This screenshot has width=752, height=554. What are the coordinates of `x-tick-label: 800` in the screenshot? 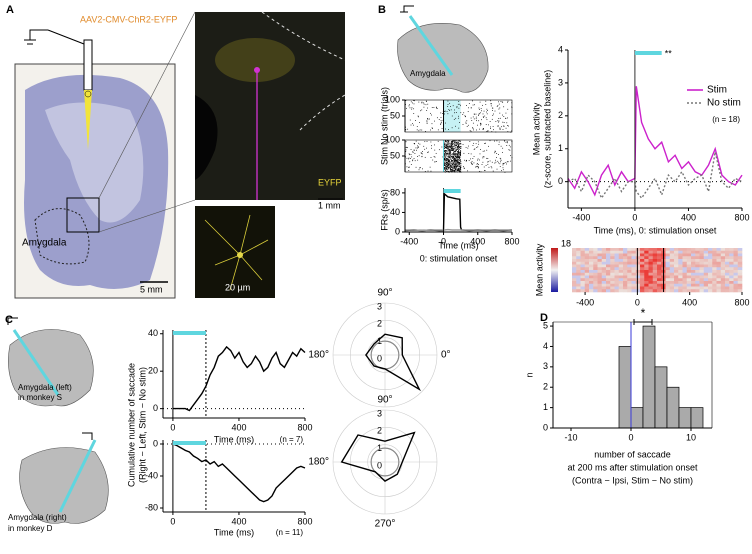 It's located at (304, 427).